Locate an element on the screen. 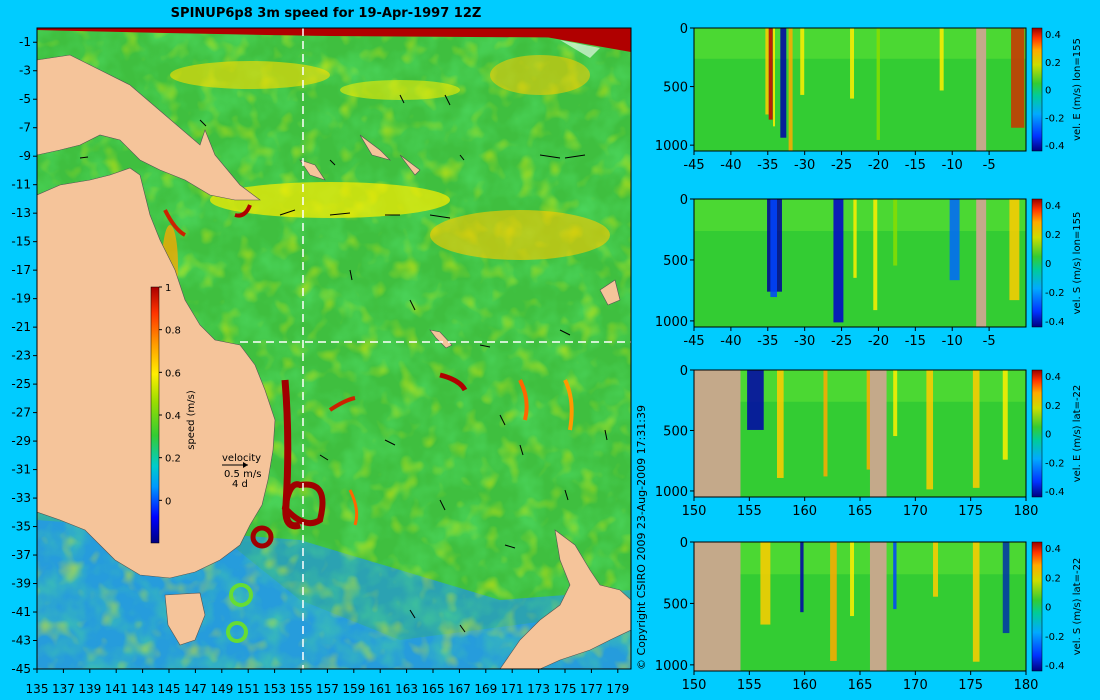 This screenshot has width=1100, height=700. lat-tick-label: -33 is located at coordinates (21, 498).